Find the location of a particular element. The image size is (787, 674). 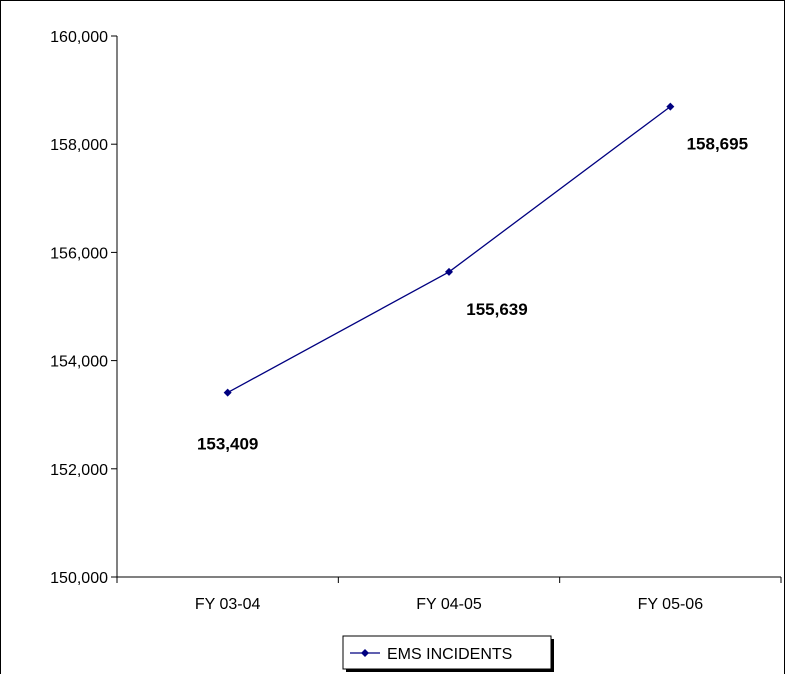

legend: EMS INCIDENTS is located at coordinates (448, 653).